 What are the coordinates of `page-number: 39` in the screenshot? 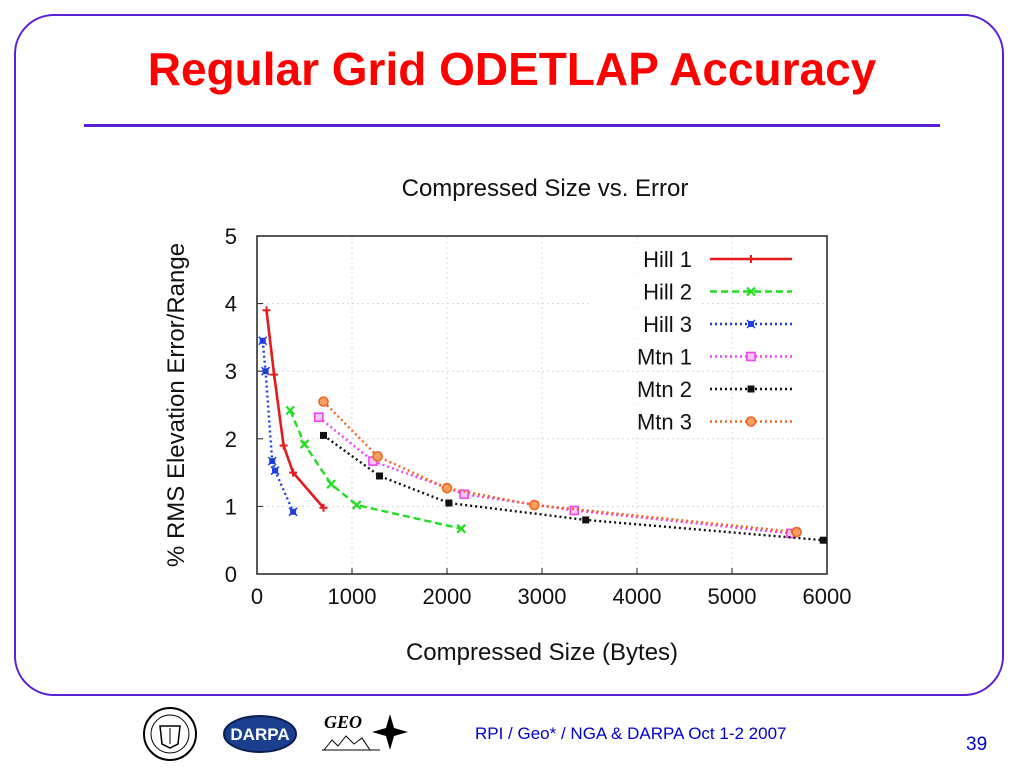 It's located at (977, 744).